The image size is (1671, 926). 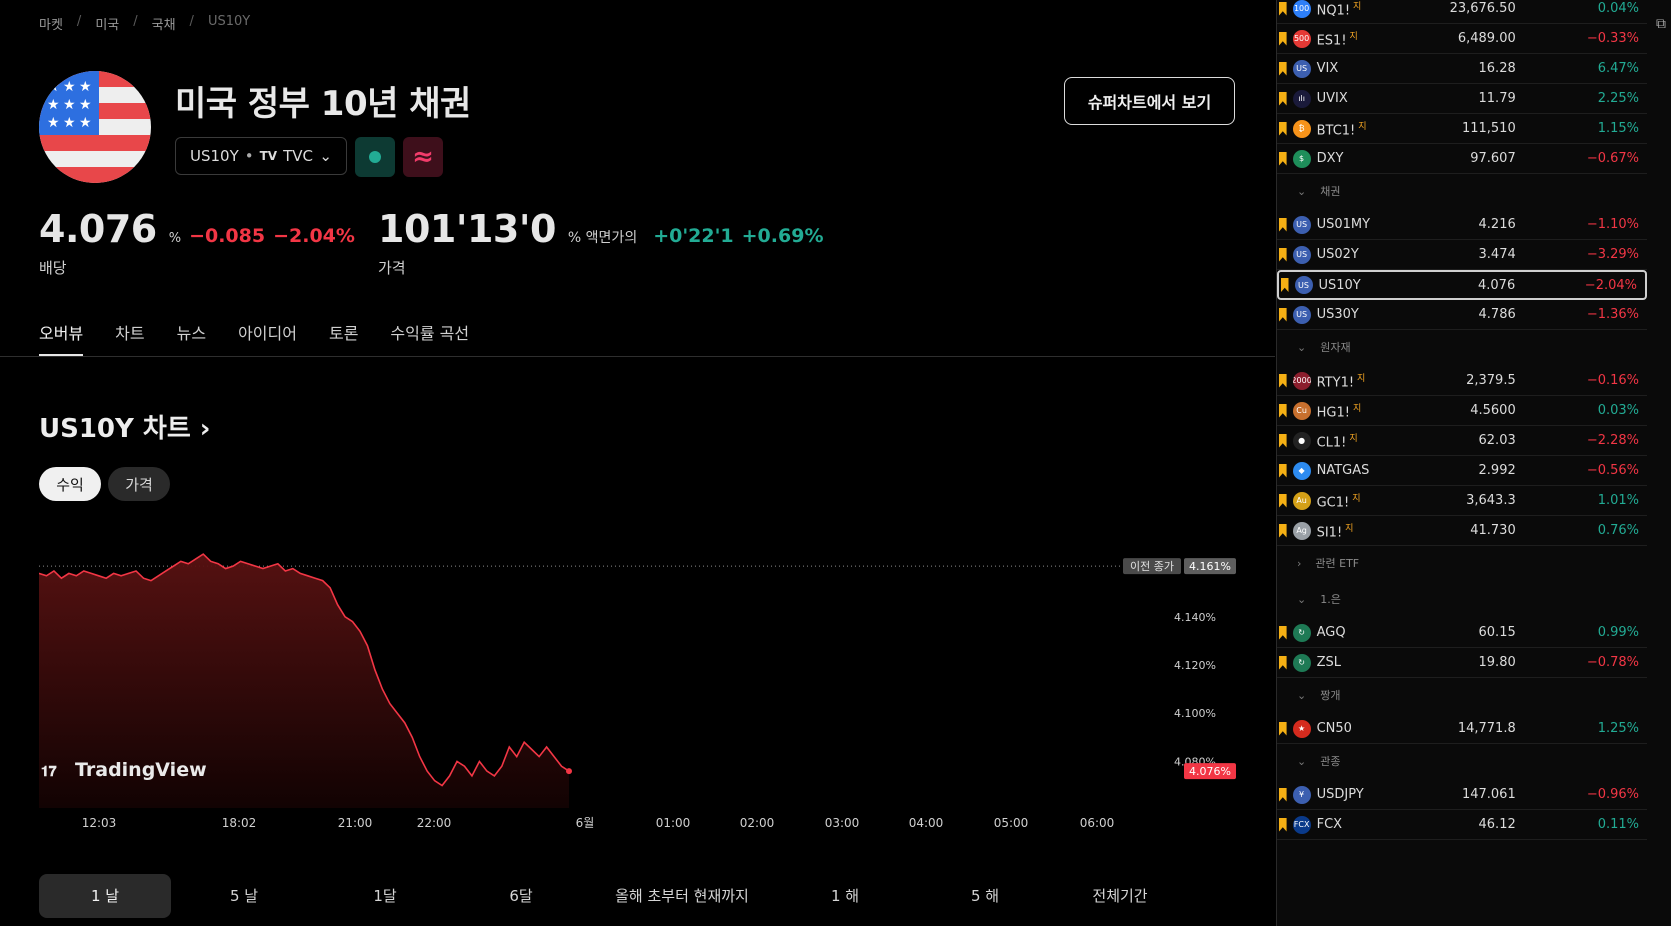 I want to click on panel-toggle-icon: ⧉, so click(x=1661, y=24).